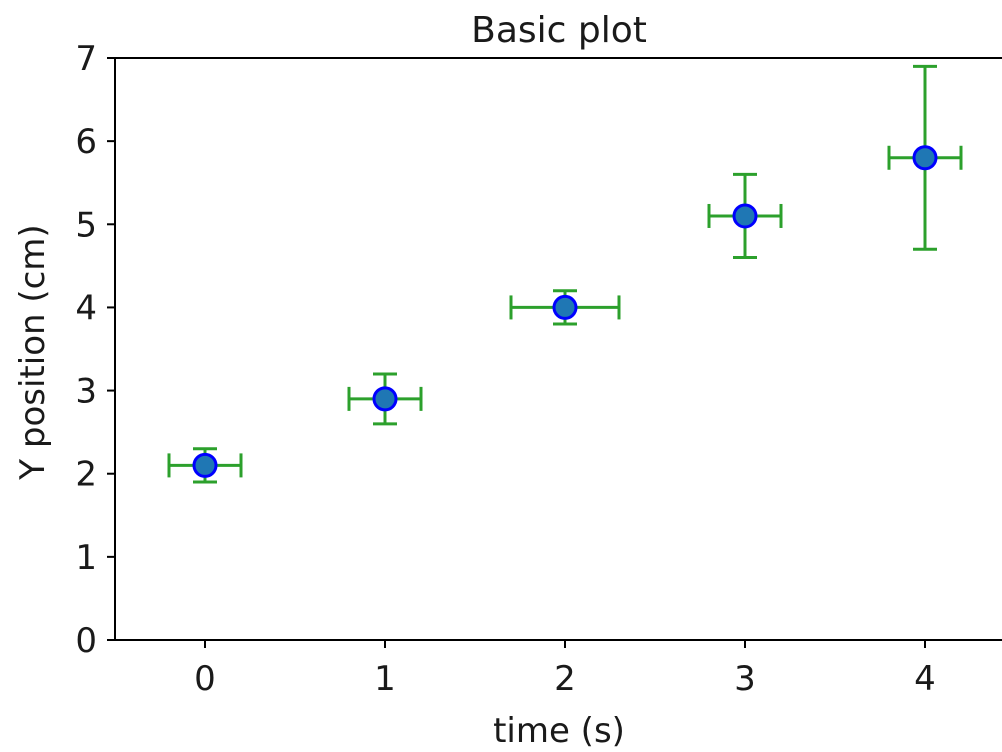 The height and width of the screenshot is (752, 1002). I want to click on y-tick-label: 4, so click(86, 308).